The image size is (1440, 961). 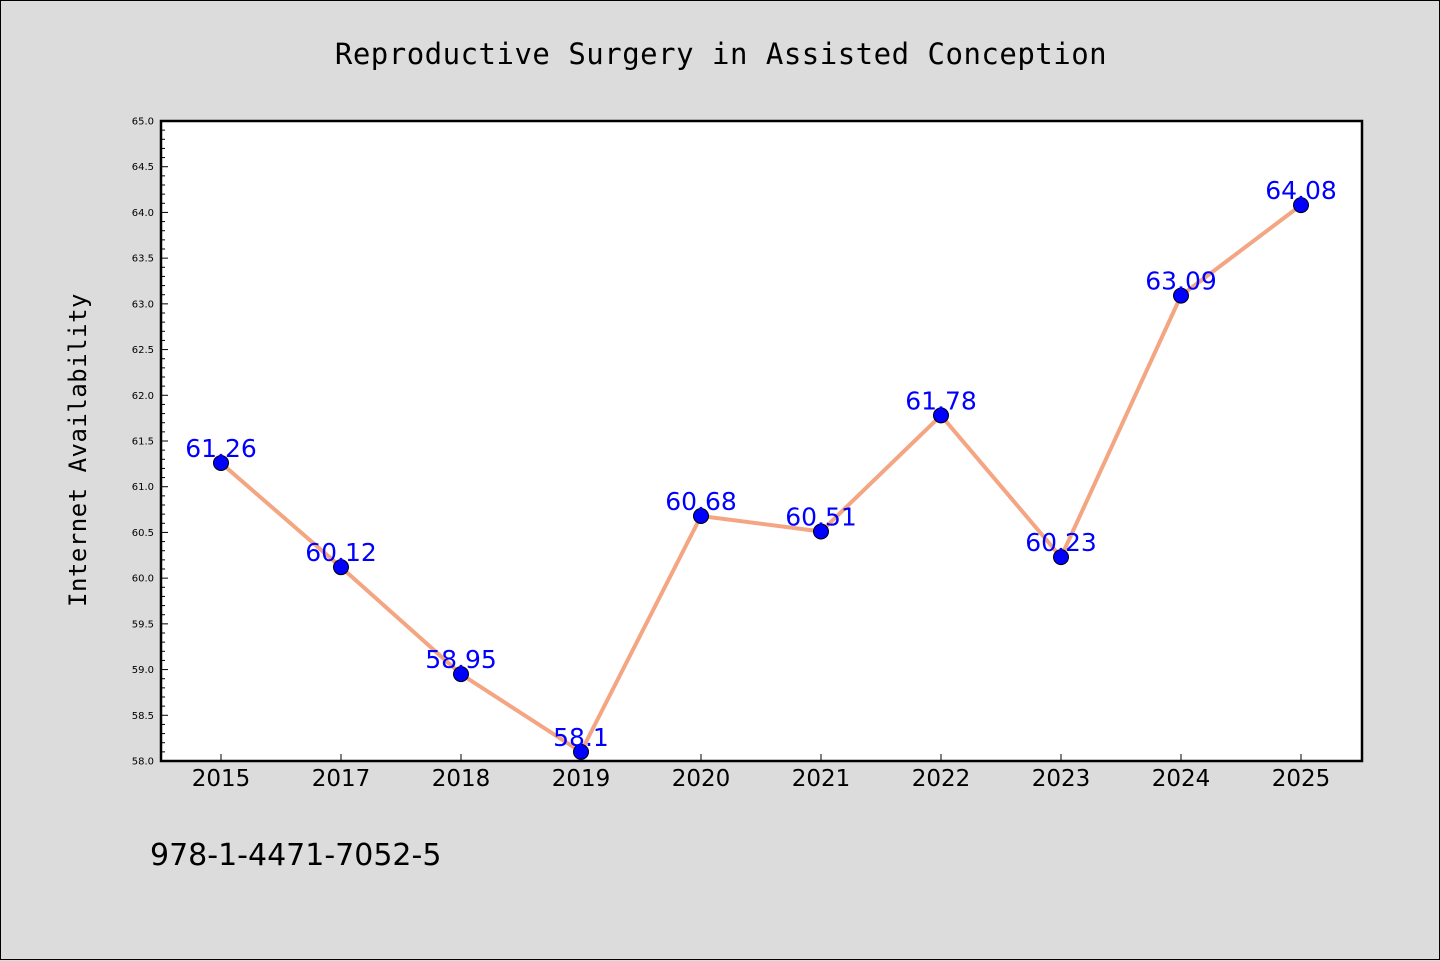 I want to click on y-tick-label: 59.0, so click(x=143, y=670).